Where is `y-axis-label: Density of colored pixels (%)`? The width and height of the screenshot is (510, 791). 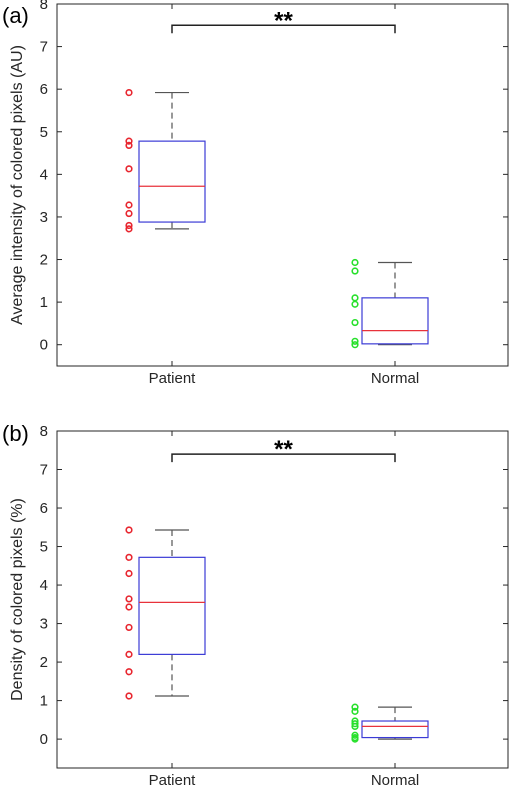
y-axis-label: Density of colored pixels (%) is located at coordinates (17, 599).